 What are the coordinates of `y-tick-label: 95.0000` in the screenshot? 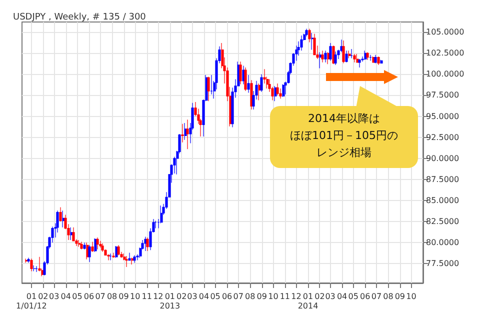 It's located at (443, 116).